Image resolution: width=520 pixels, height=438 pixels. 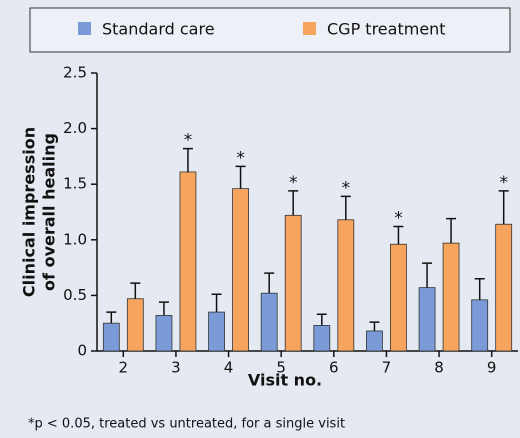 What do you see at coordinates (387, 368) in the screenshot?
I see `x-tick-label: 7` at bounding box center [387, 368].